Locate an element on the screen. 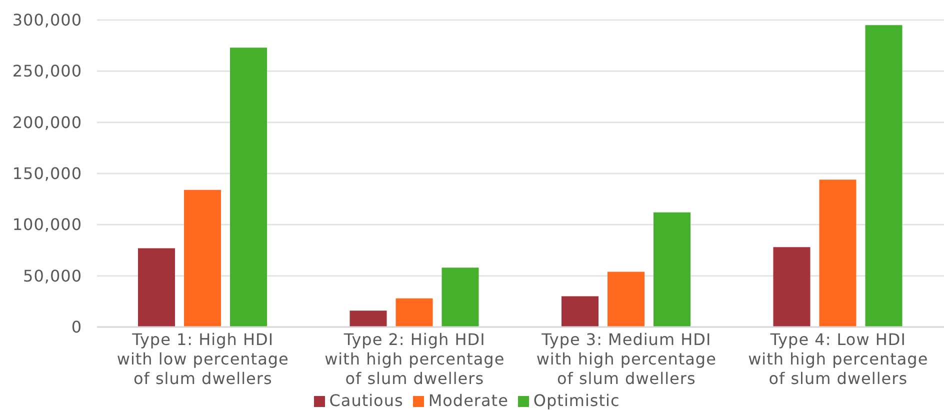  y-tick-label: 150,000 is located at coordinates (47, 173).